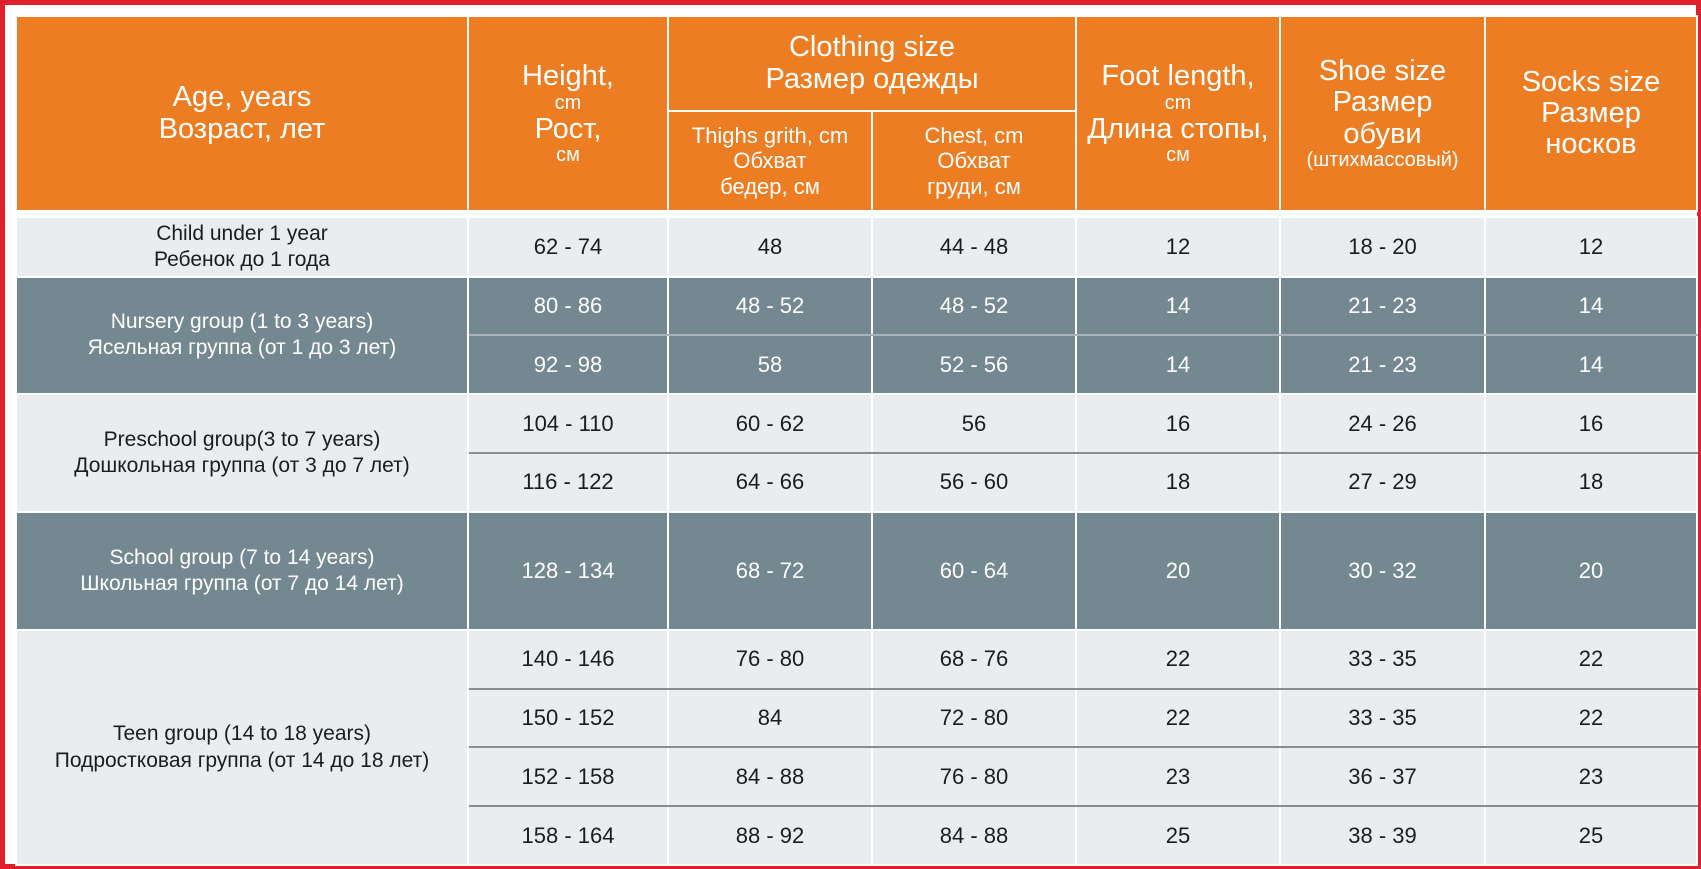  What do you see at coordinates (974, 659) in the screenshot?
I see `chest-cell: 68 - 76` at bounding box center [974, 659].